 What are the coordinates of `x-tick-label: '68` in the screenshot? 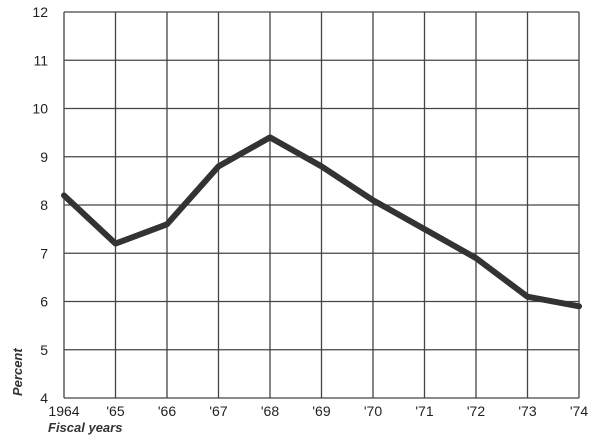 It's located at (270, 411).